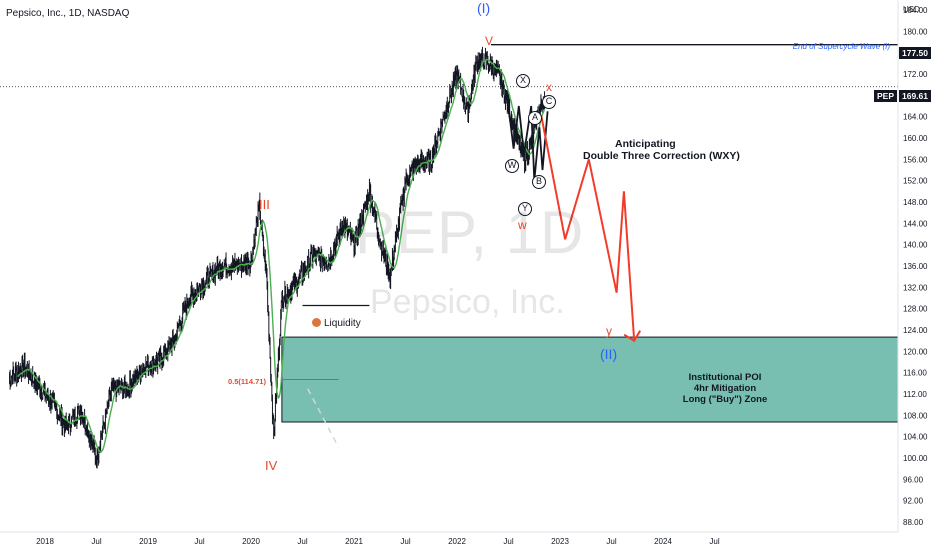 Image resolution: width=932 pixels, height=550 pixels. I want to click on y-tick-label: 96.00, so click(913, 479).